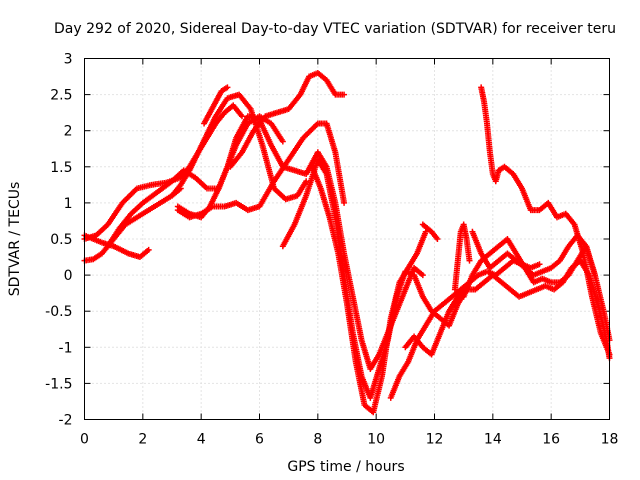 The width and height of the screenshot is (640, 480). What do you see at coordinates (84, 440) in the screenshot?
I see `x-tick-label: 0` at bounding box center [84, 440].